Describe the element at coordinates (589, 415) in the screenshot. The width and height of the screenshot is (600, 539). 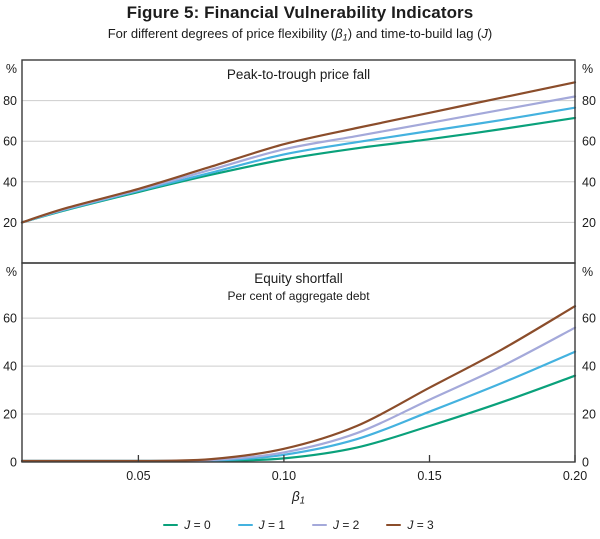
I see `y-tick-label-right-bottom-20: 20` at that location.